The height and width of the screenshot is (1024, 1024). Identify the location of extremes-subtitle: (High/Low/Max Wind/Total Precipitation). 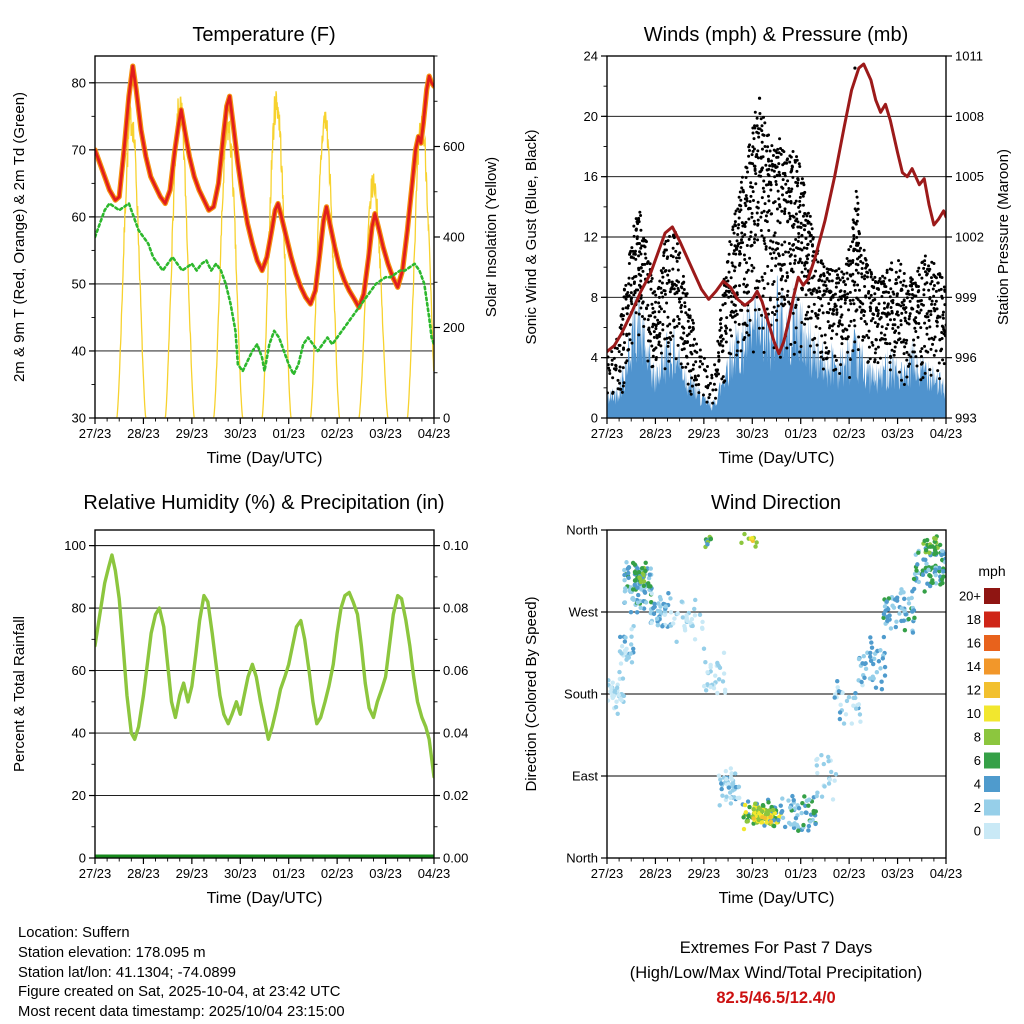
(776, 973).